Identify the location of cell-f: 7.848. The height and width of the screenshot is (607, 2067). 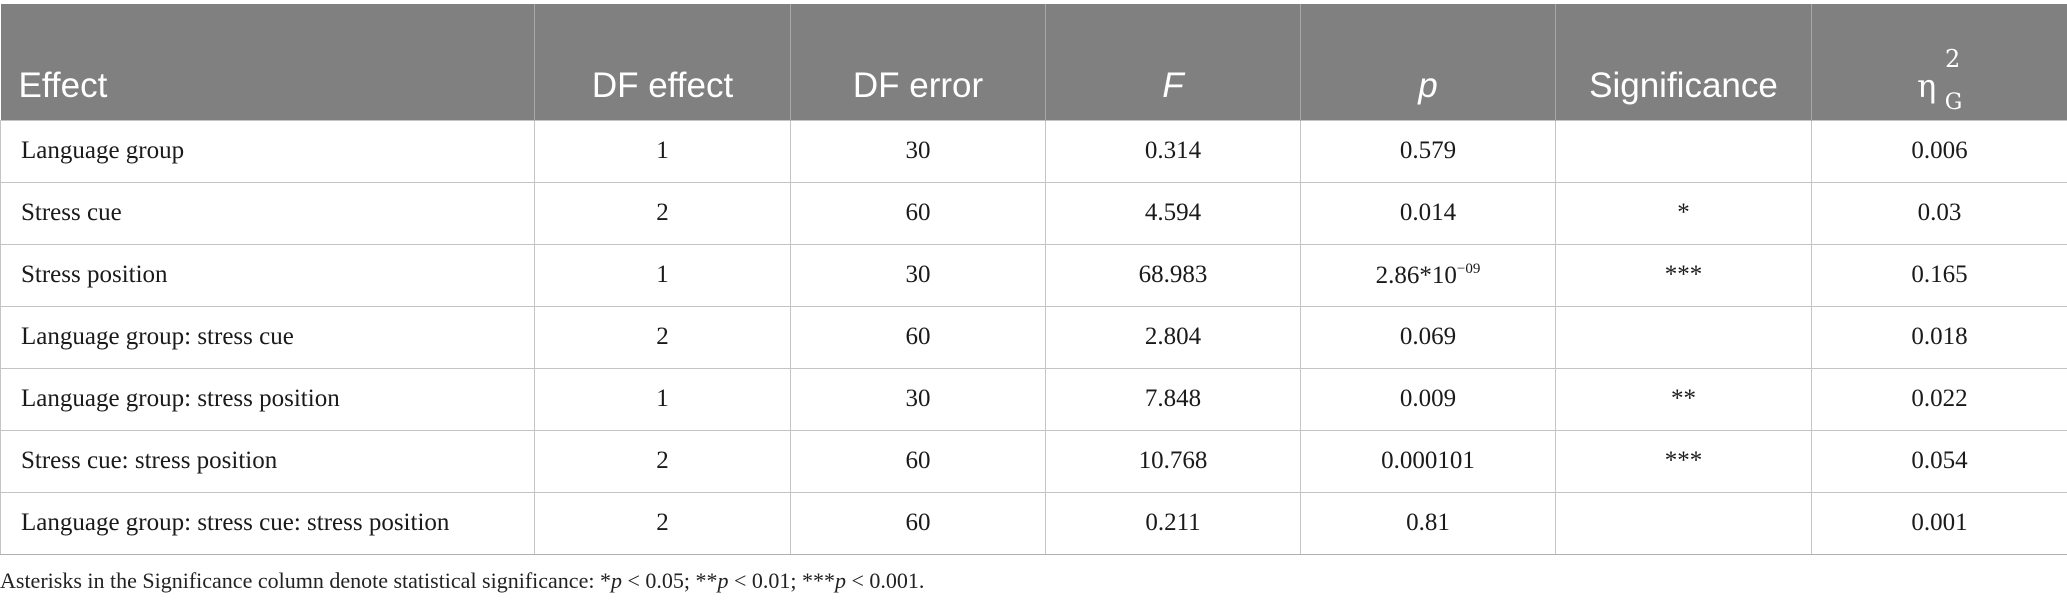
(1173, 399).